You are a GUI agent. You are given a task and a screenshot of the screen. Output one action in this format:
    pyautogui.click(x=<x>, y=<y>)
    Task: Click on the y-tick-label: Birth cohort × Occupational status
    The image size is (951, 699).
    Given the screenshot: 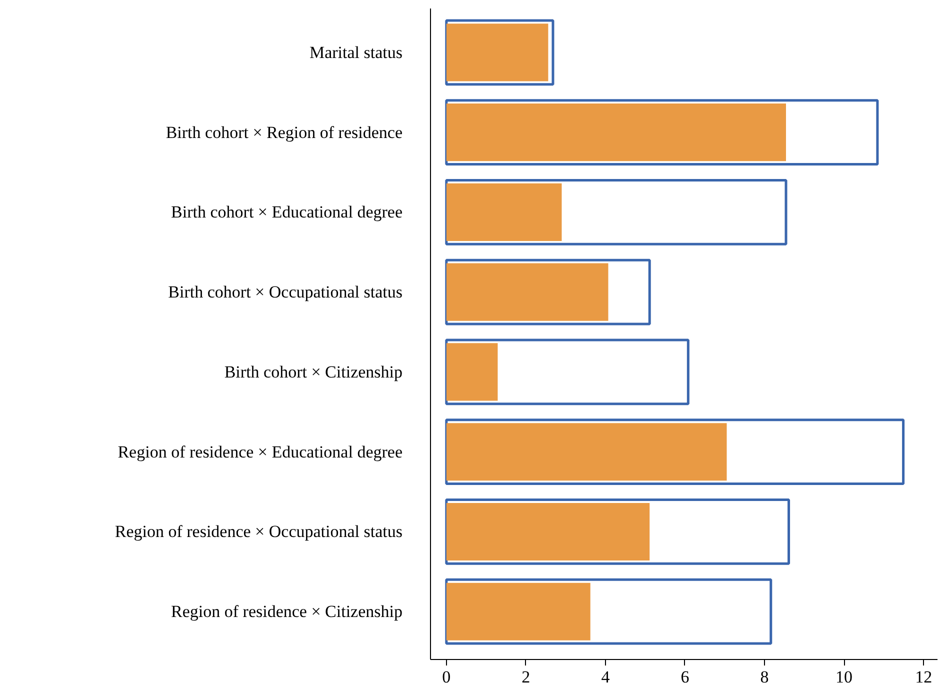 What is the action you would take?
    pyautogui.click(x=285, y=292)
    